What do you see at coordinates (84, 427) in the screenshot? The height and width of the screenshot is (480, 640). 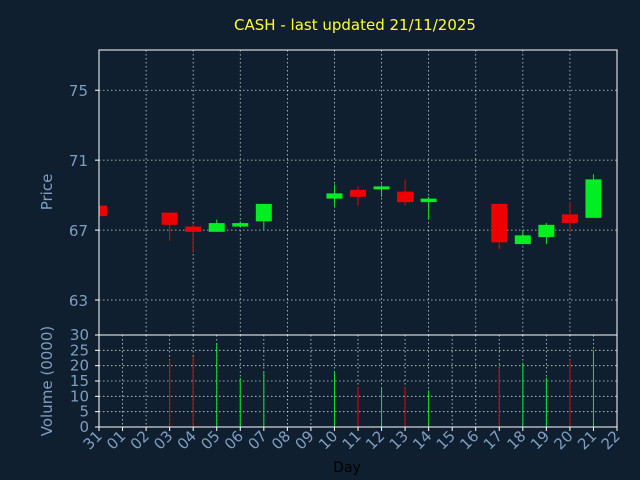 I see `volume-tick-label: 0` at bounding box center [84, 427].